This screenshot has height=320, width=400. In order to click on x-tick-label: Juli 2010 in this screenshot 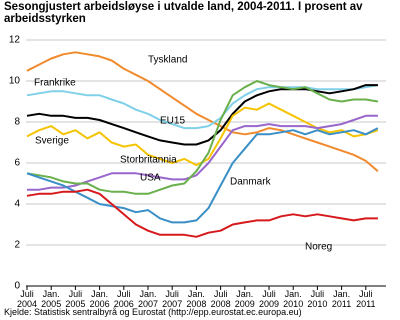, I will do `click(317, 299)`.